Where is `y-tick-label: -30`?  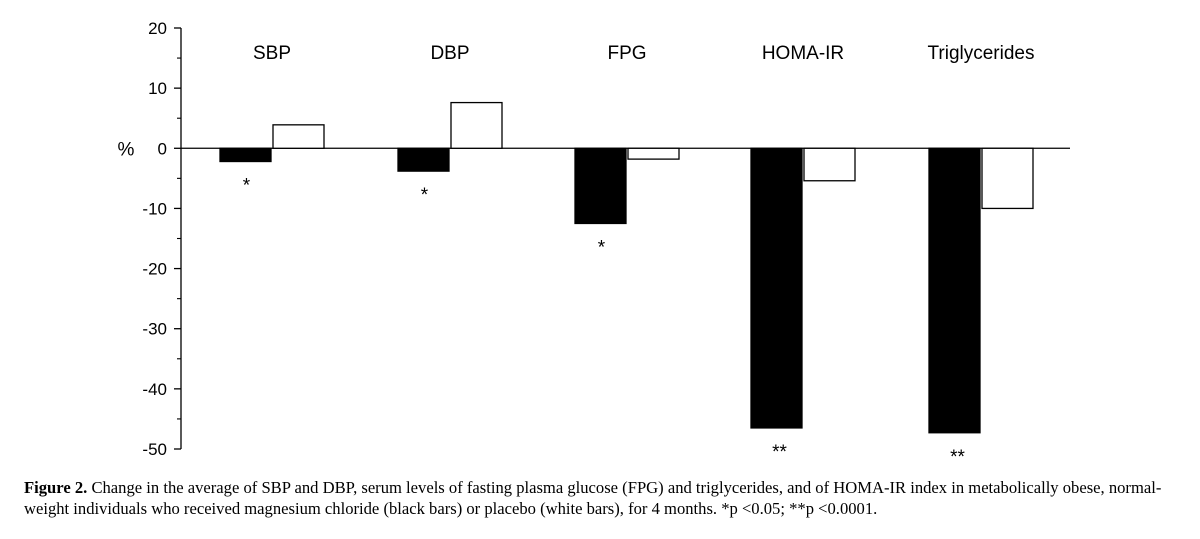
y-tick-label: -30 is located at coordinates (154, 329).